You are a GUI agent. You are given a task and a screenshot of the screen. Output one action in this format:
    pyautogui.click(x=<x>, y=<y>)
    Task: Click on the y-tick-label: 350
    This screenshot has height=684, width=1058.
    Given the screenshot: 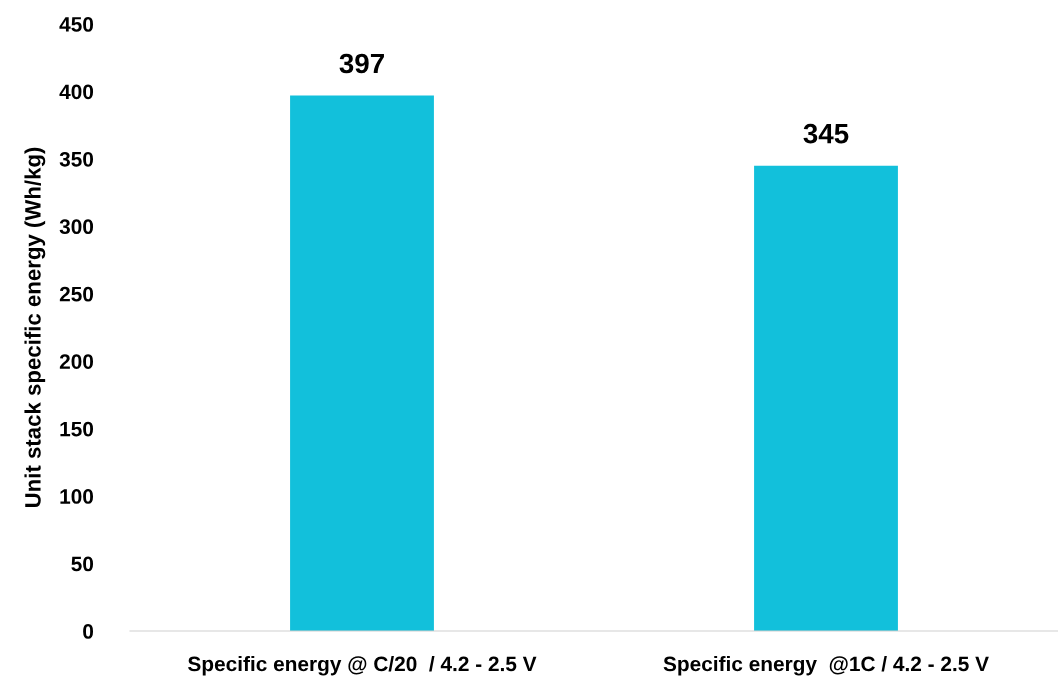 What is the action you would take?
    pyautogui.click(x=76, y=159)
    